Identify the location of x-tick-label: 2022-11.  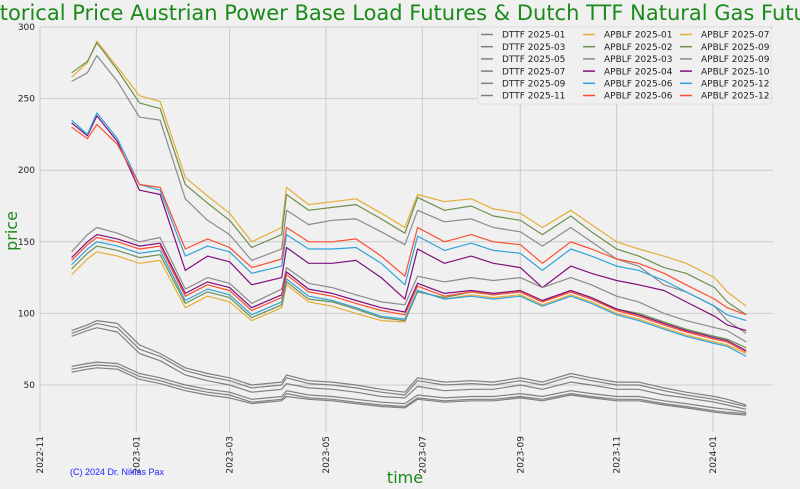
(41, 455).